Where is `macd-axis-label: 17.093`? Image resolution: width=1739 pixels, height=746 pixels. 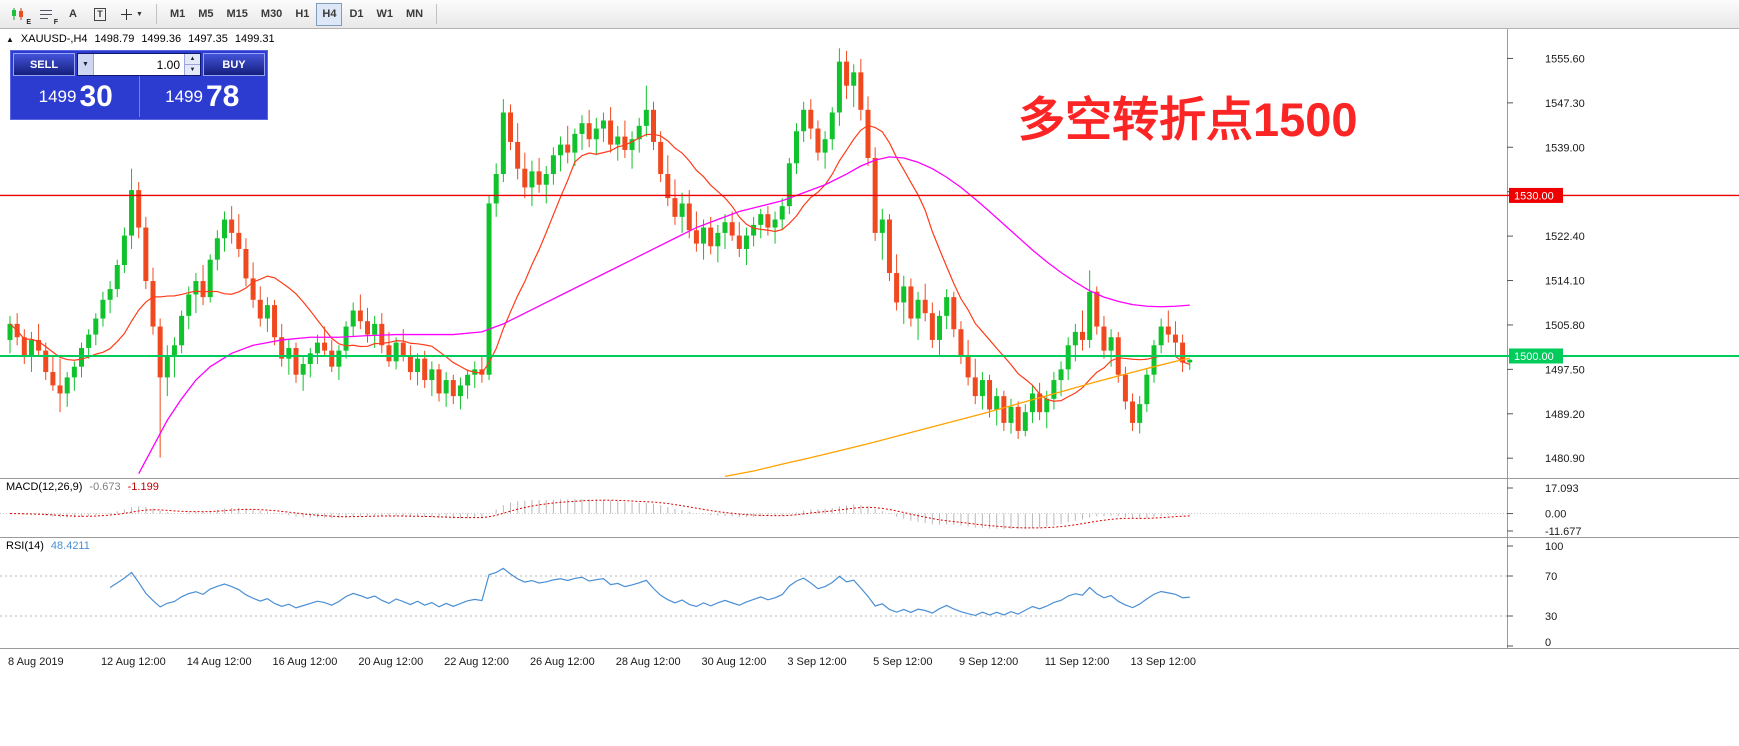
macd-axis-label: 17.093 is located at coordinates (1562, 489).